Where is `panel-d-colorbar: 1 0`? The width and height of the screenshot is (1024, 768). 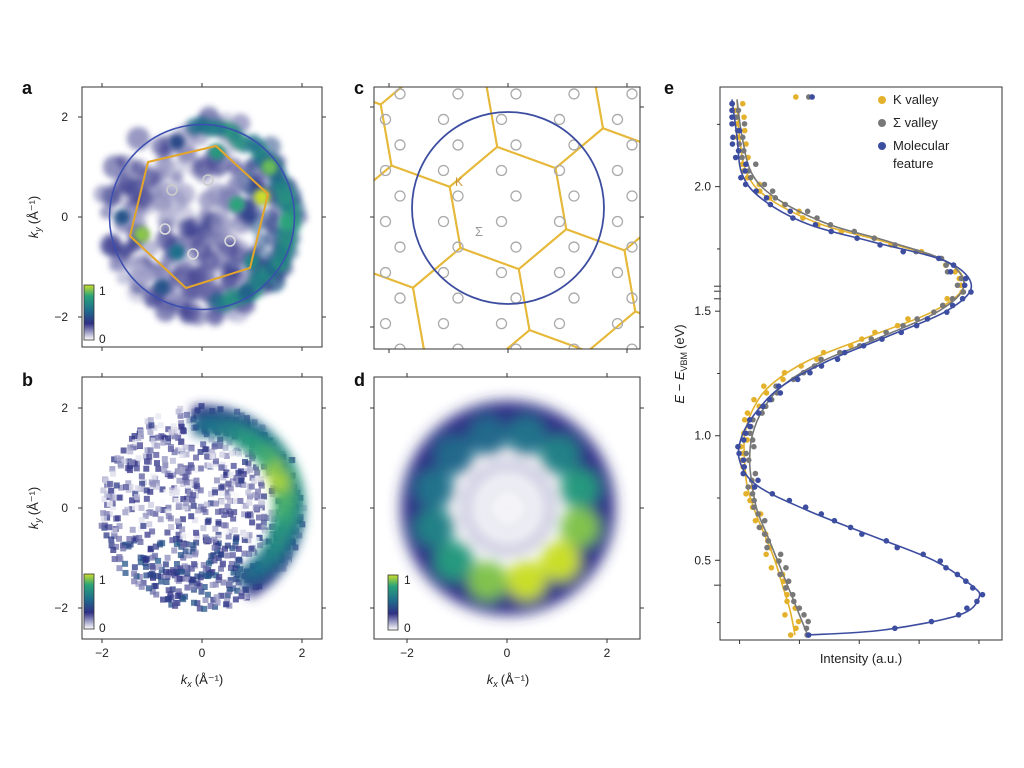
panel-d-colorbar: 1 0 is located at coordinates (399, 604).